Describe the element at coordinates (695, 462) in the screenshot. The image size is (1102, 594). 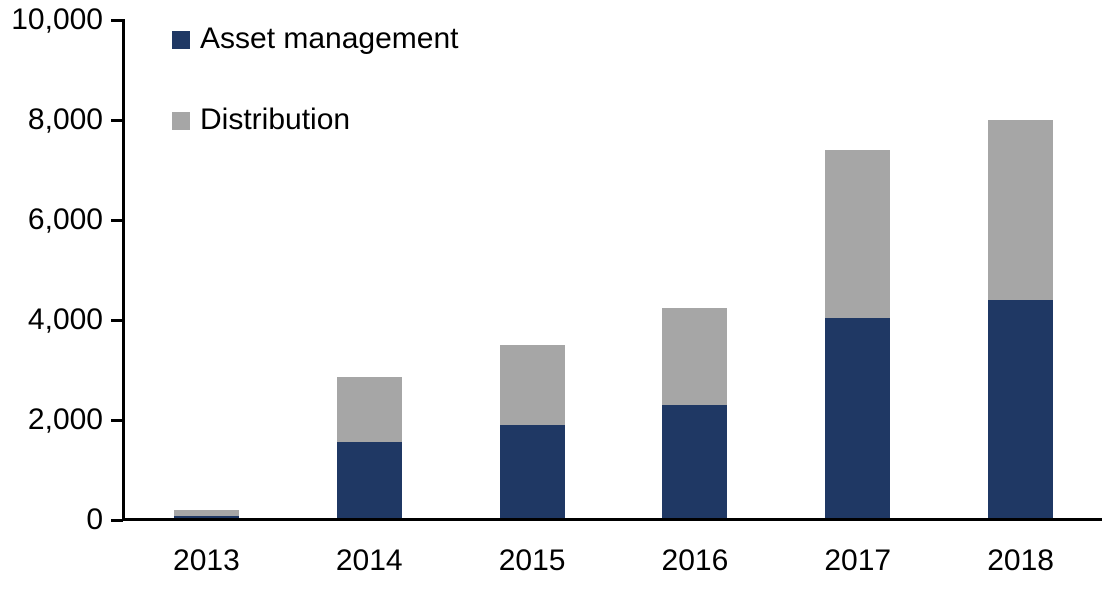
I see `bar-segment-asset-management-2016` at that location.